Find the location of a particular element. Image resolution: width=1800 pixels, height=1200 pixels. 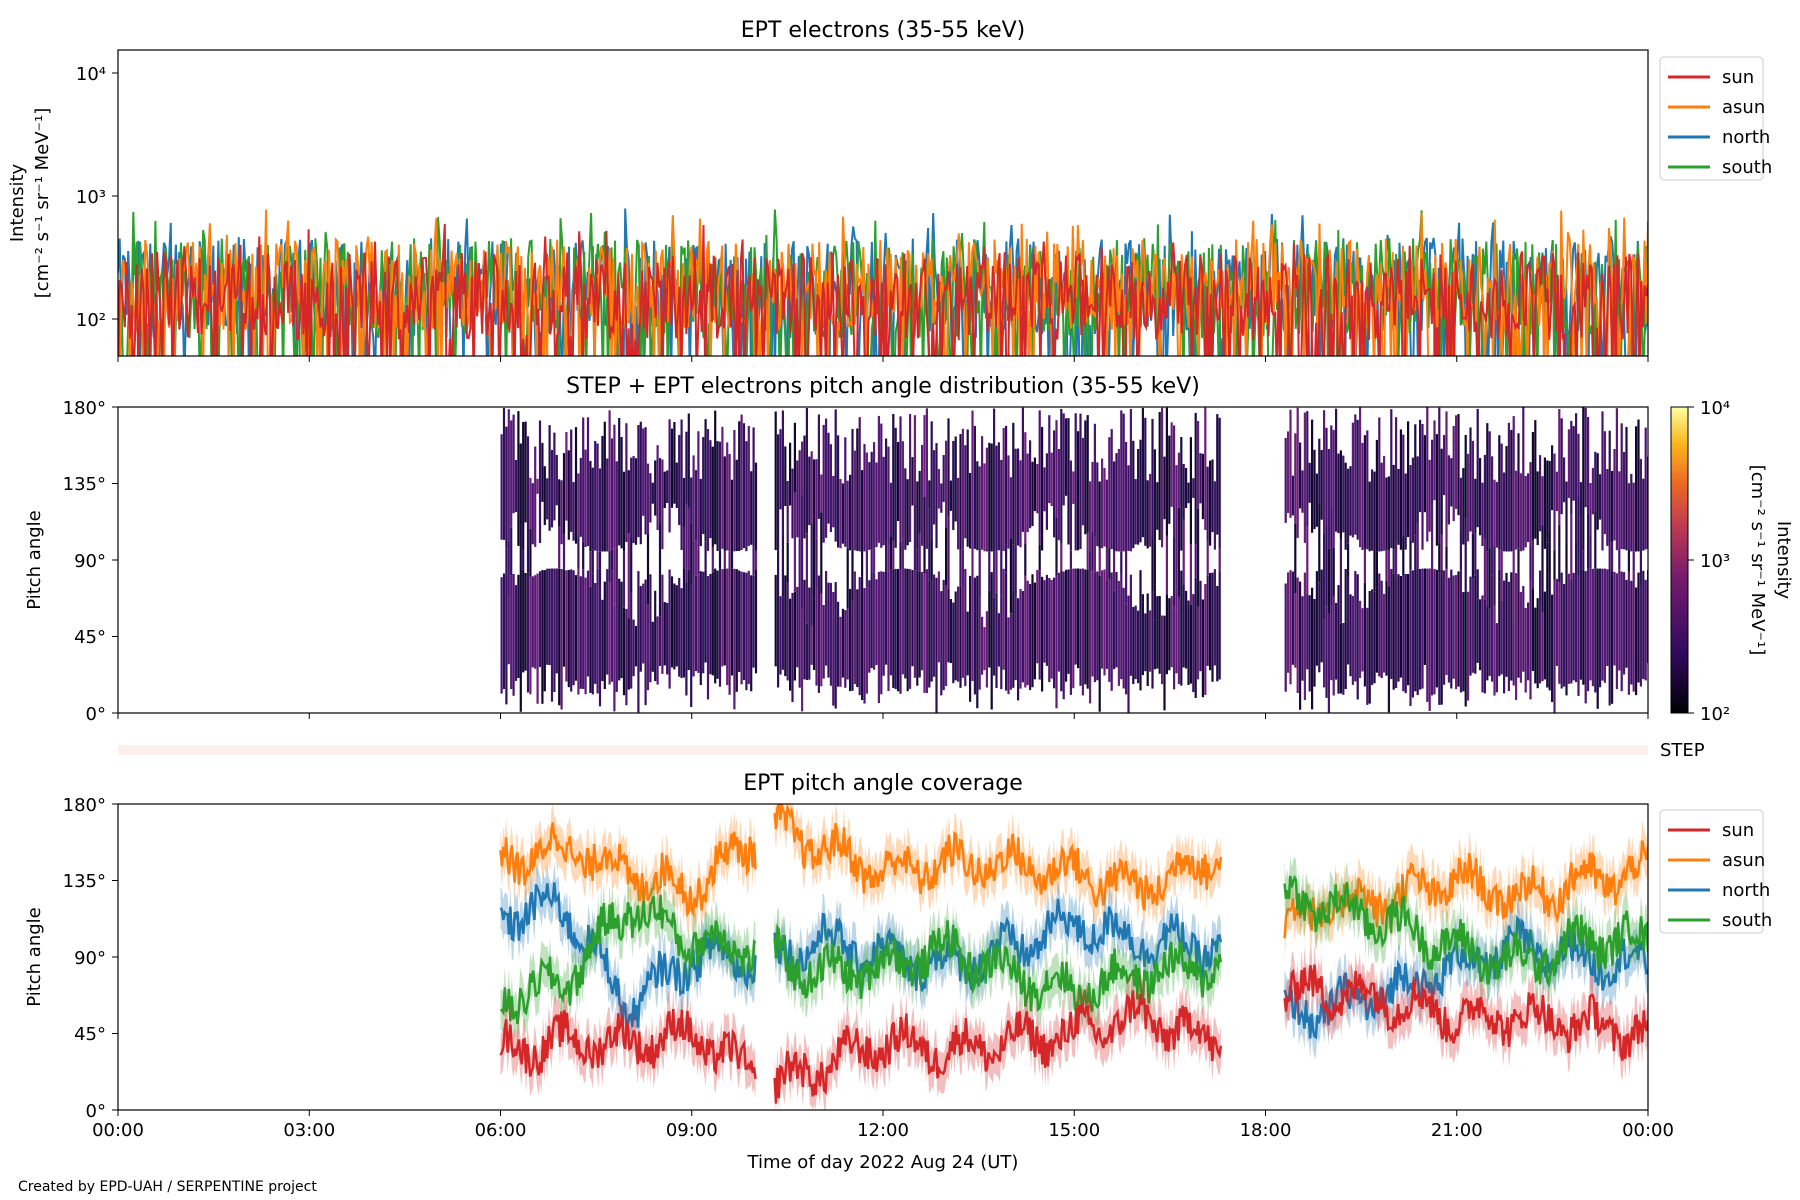

panel1-ytick-label: 10³ is located at coordinates (91, 197).